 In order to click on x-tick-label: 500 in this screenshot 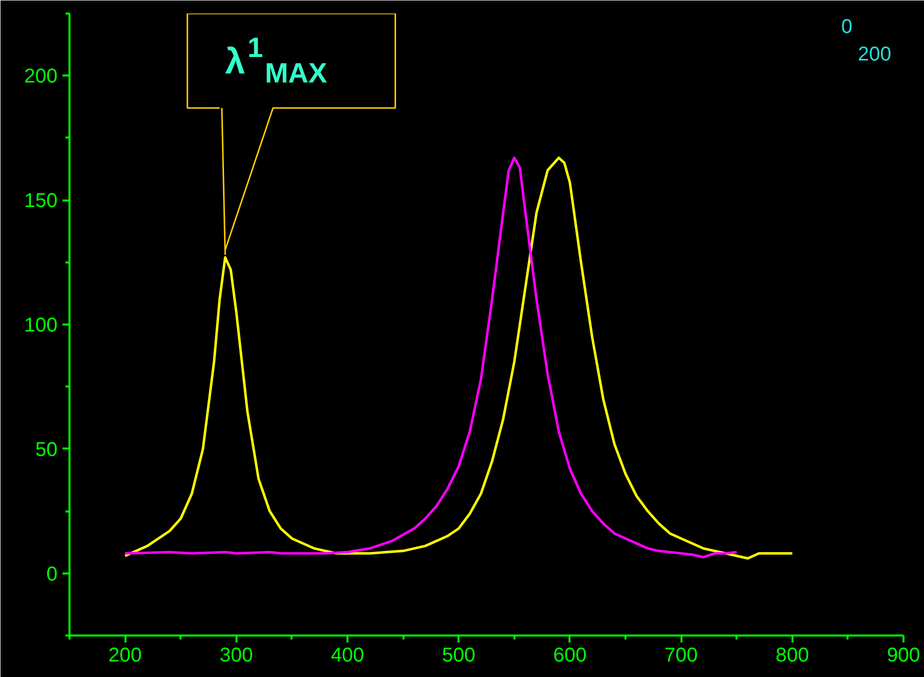, I will do `click(459, 655)`.